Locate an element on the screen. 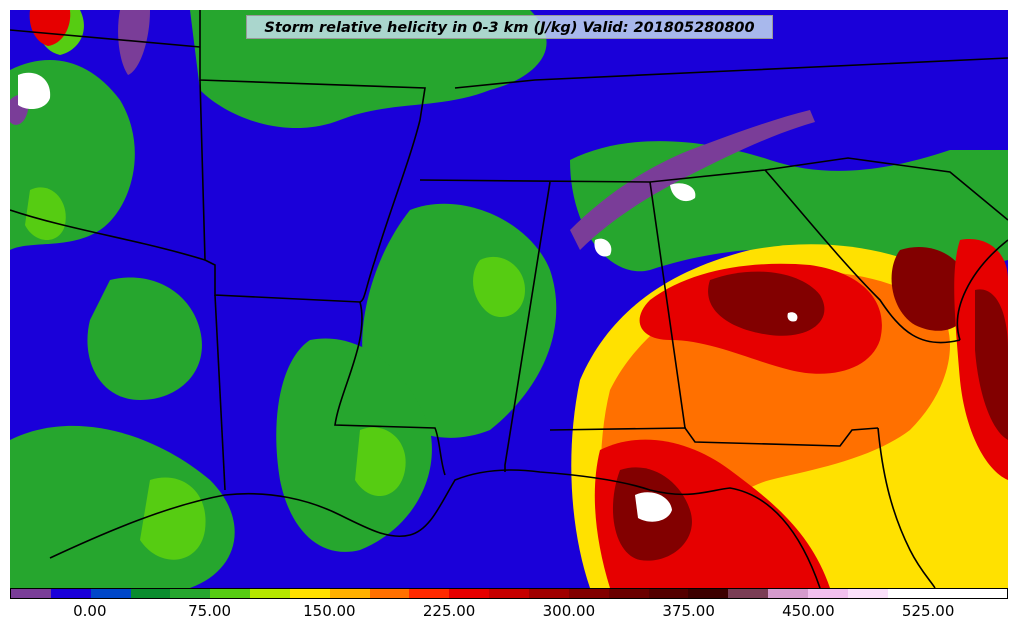  colorbar-tick-label: 450.00 is located at coordinates (808, 611).